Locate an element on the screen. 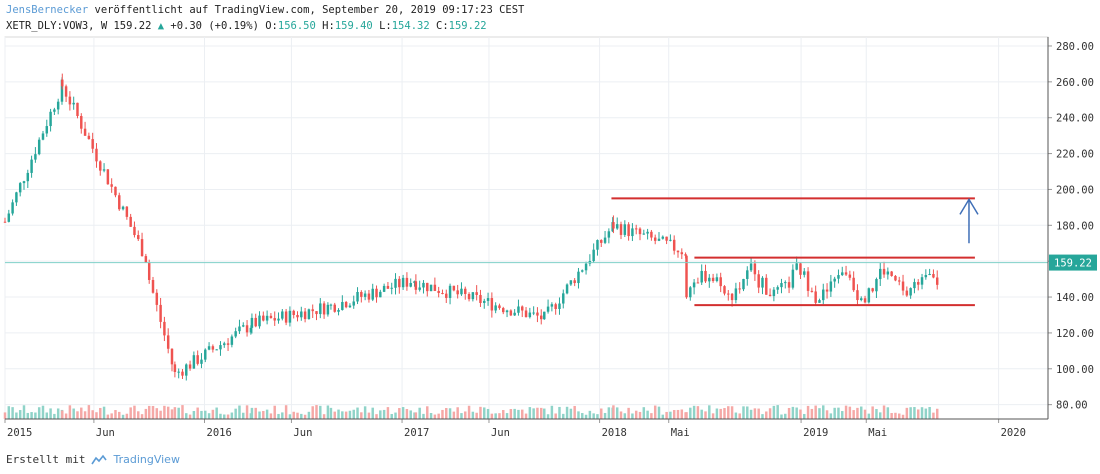 This screenshot has height=474, width=1100. x-tick-label: 2019 is located at coordinates (815, 433).